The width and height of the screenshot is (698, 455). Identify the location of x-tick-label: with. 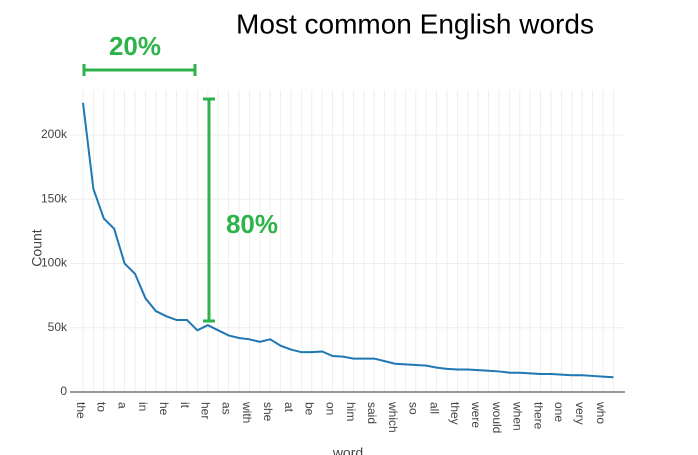
(247, 412).